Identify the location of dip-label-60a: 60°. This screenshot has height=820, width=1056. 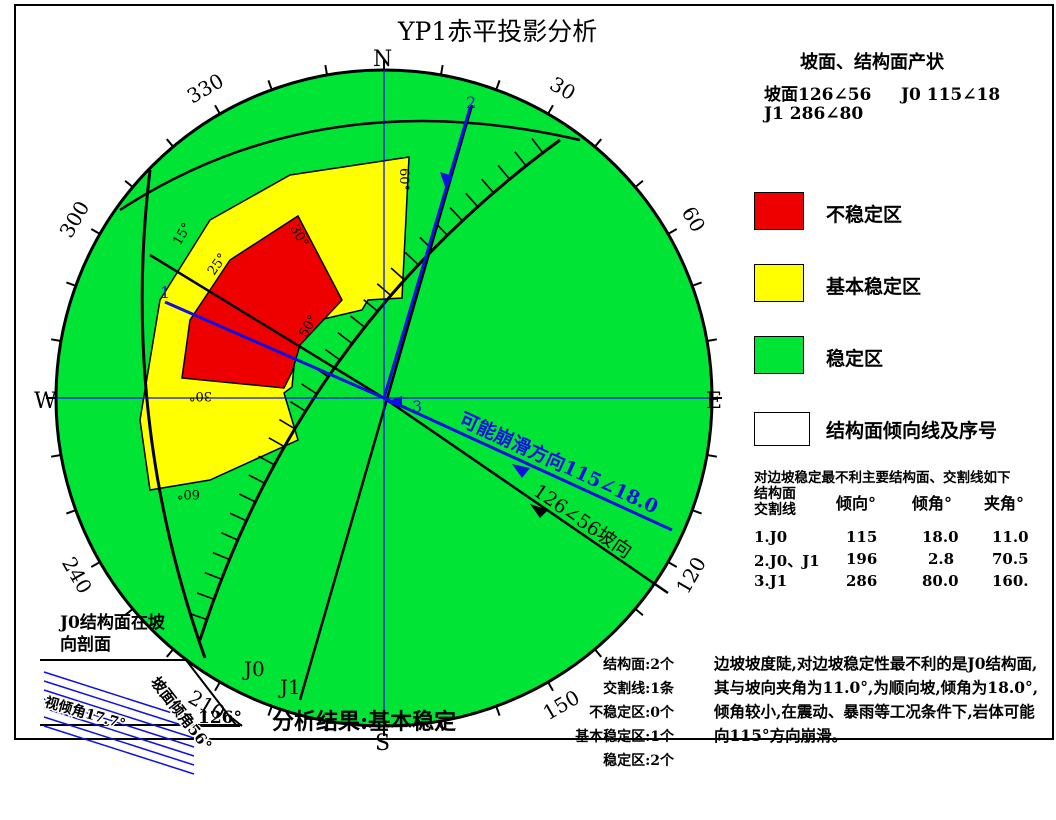
(403, 179).